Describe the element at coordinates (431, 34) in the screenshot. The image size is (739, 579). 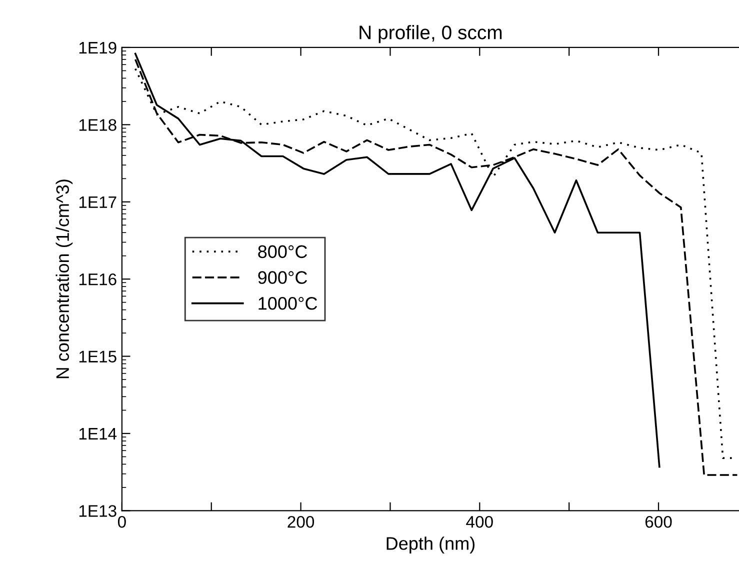
I see `chart-title: N profile, 0 sccm` at that location.